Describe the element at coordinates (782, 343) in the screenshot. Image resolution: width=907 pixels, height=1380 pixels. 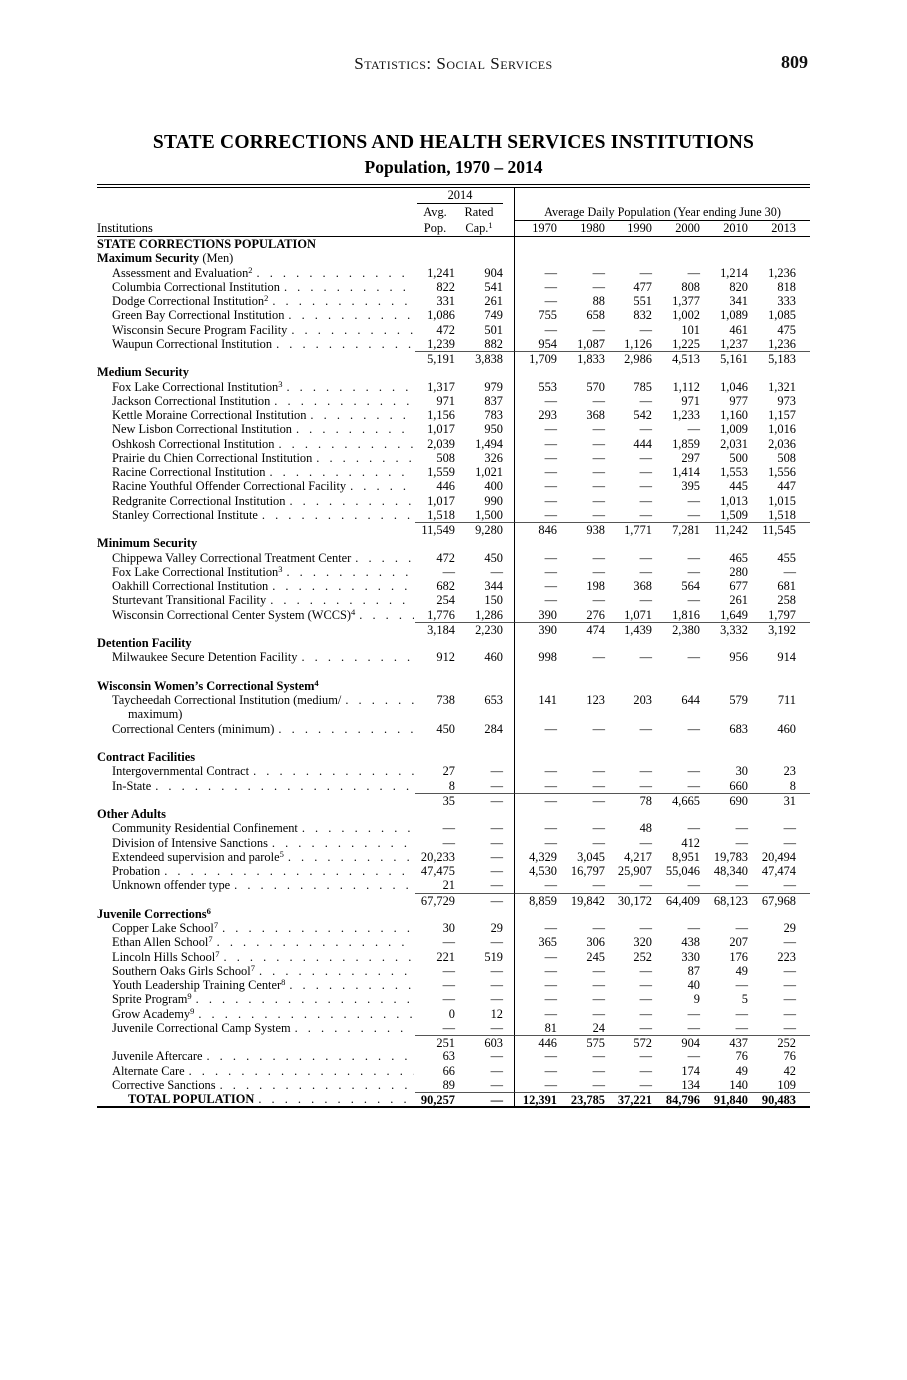
I see `cell-y2013: 1,236` at that location.